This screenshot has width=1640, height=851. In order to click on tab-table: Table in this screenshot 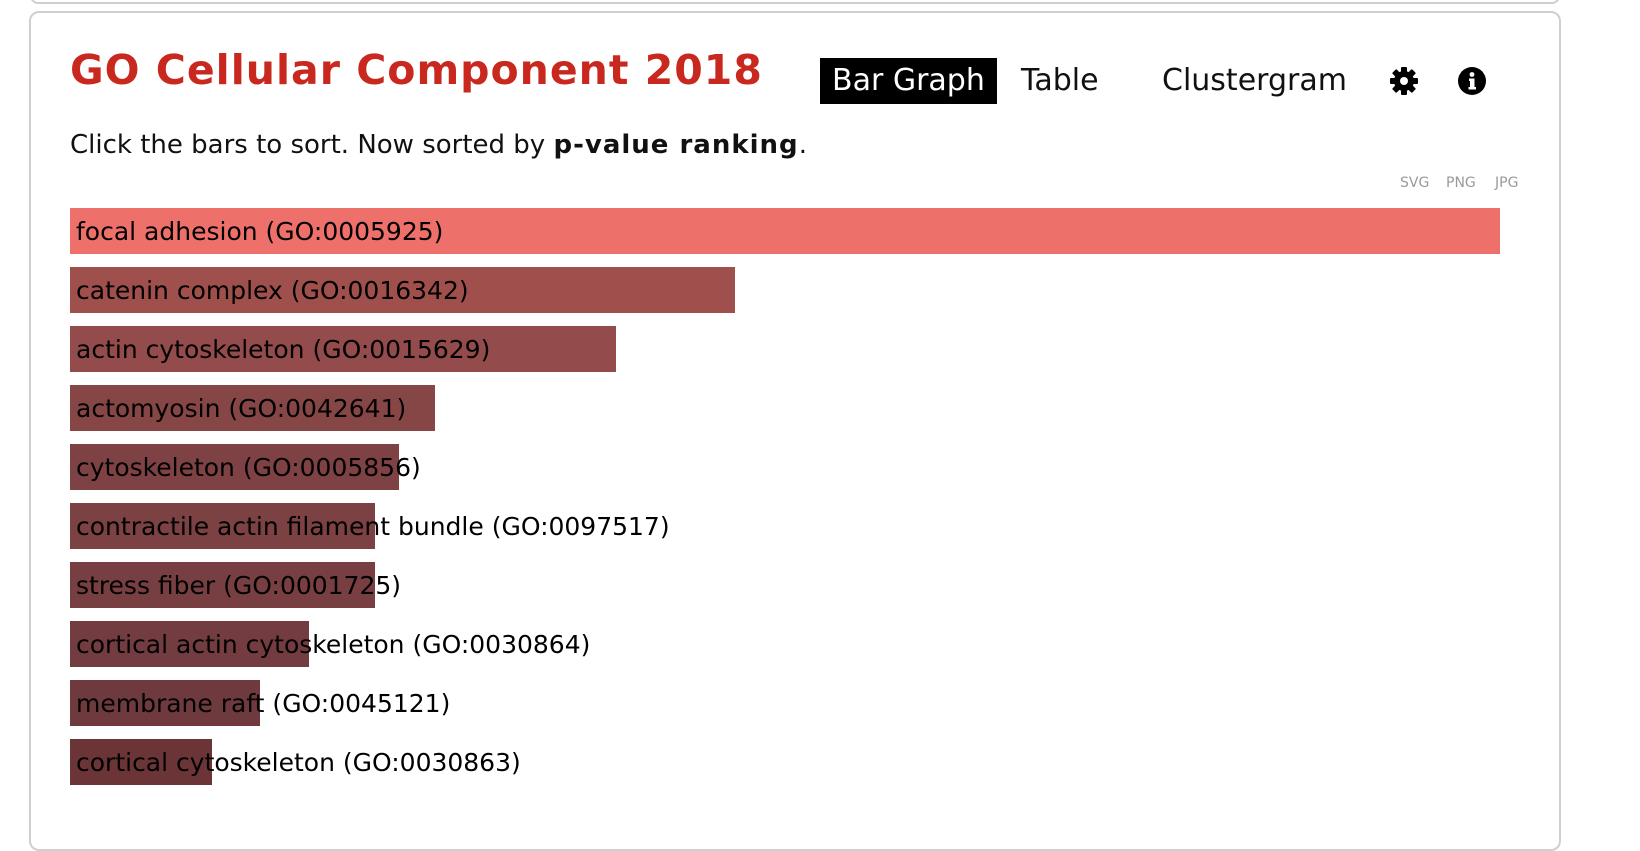, I will do `click(1060, 80)`.